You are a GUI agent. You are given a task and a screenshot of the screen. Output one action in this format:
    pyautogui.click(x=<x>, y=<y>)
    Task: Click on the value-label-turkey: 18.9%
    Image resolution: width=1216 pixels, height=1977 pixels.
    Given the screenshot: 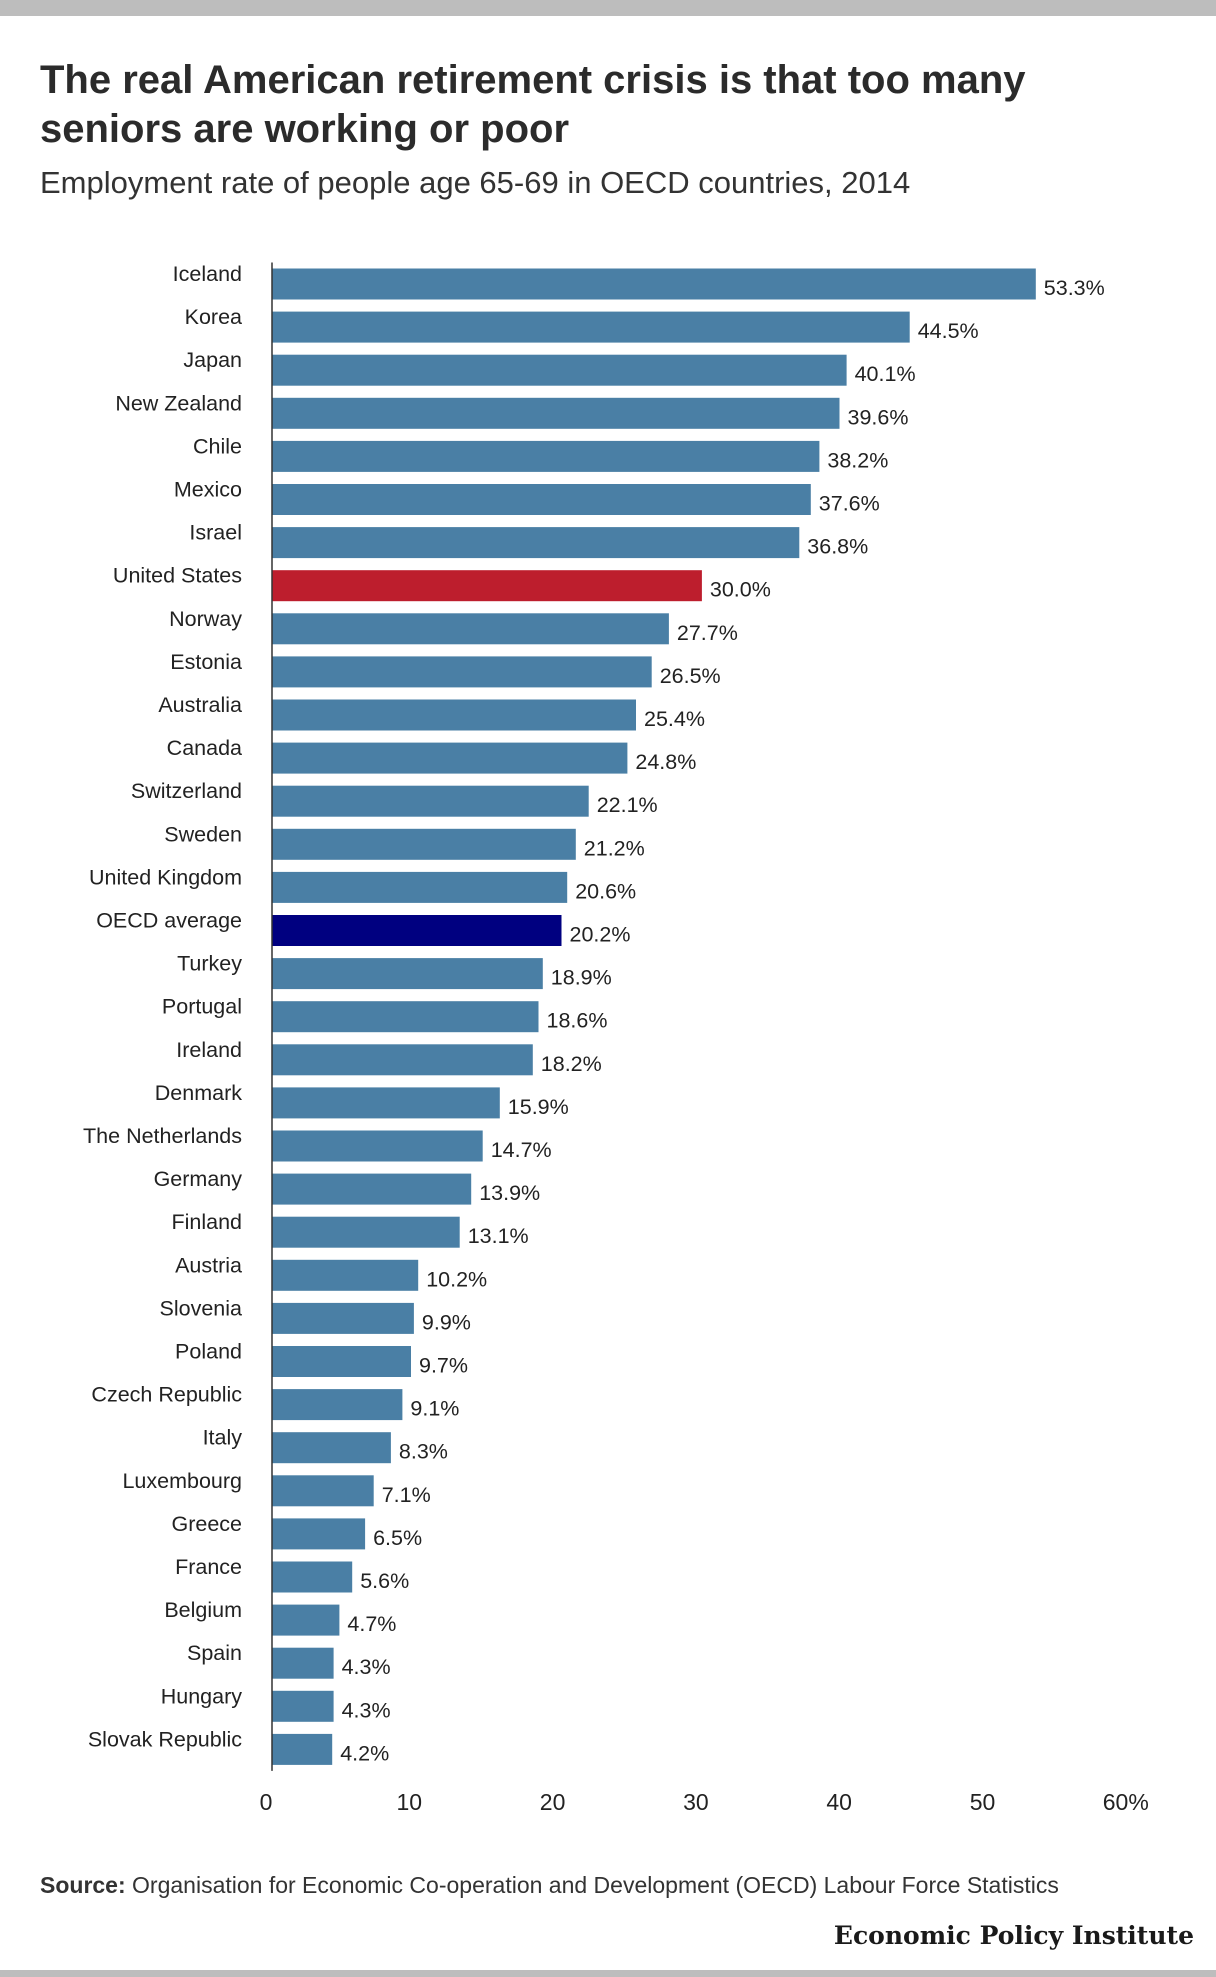 What is the action you would take?
    pyautogui.click(x=581, y=978)
    